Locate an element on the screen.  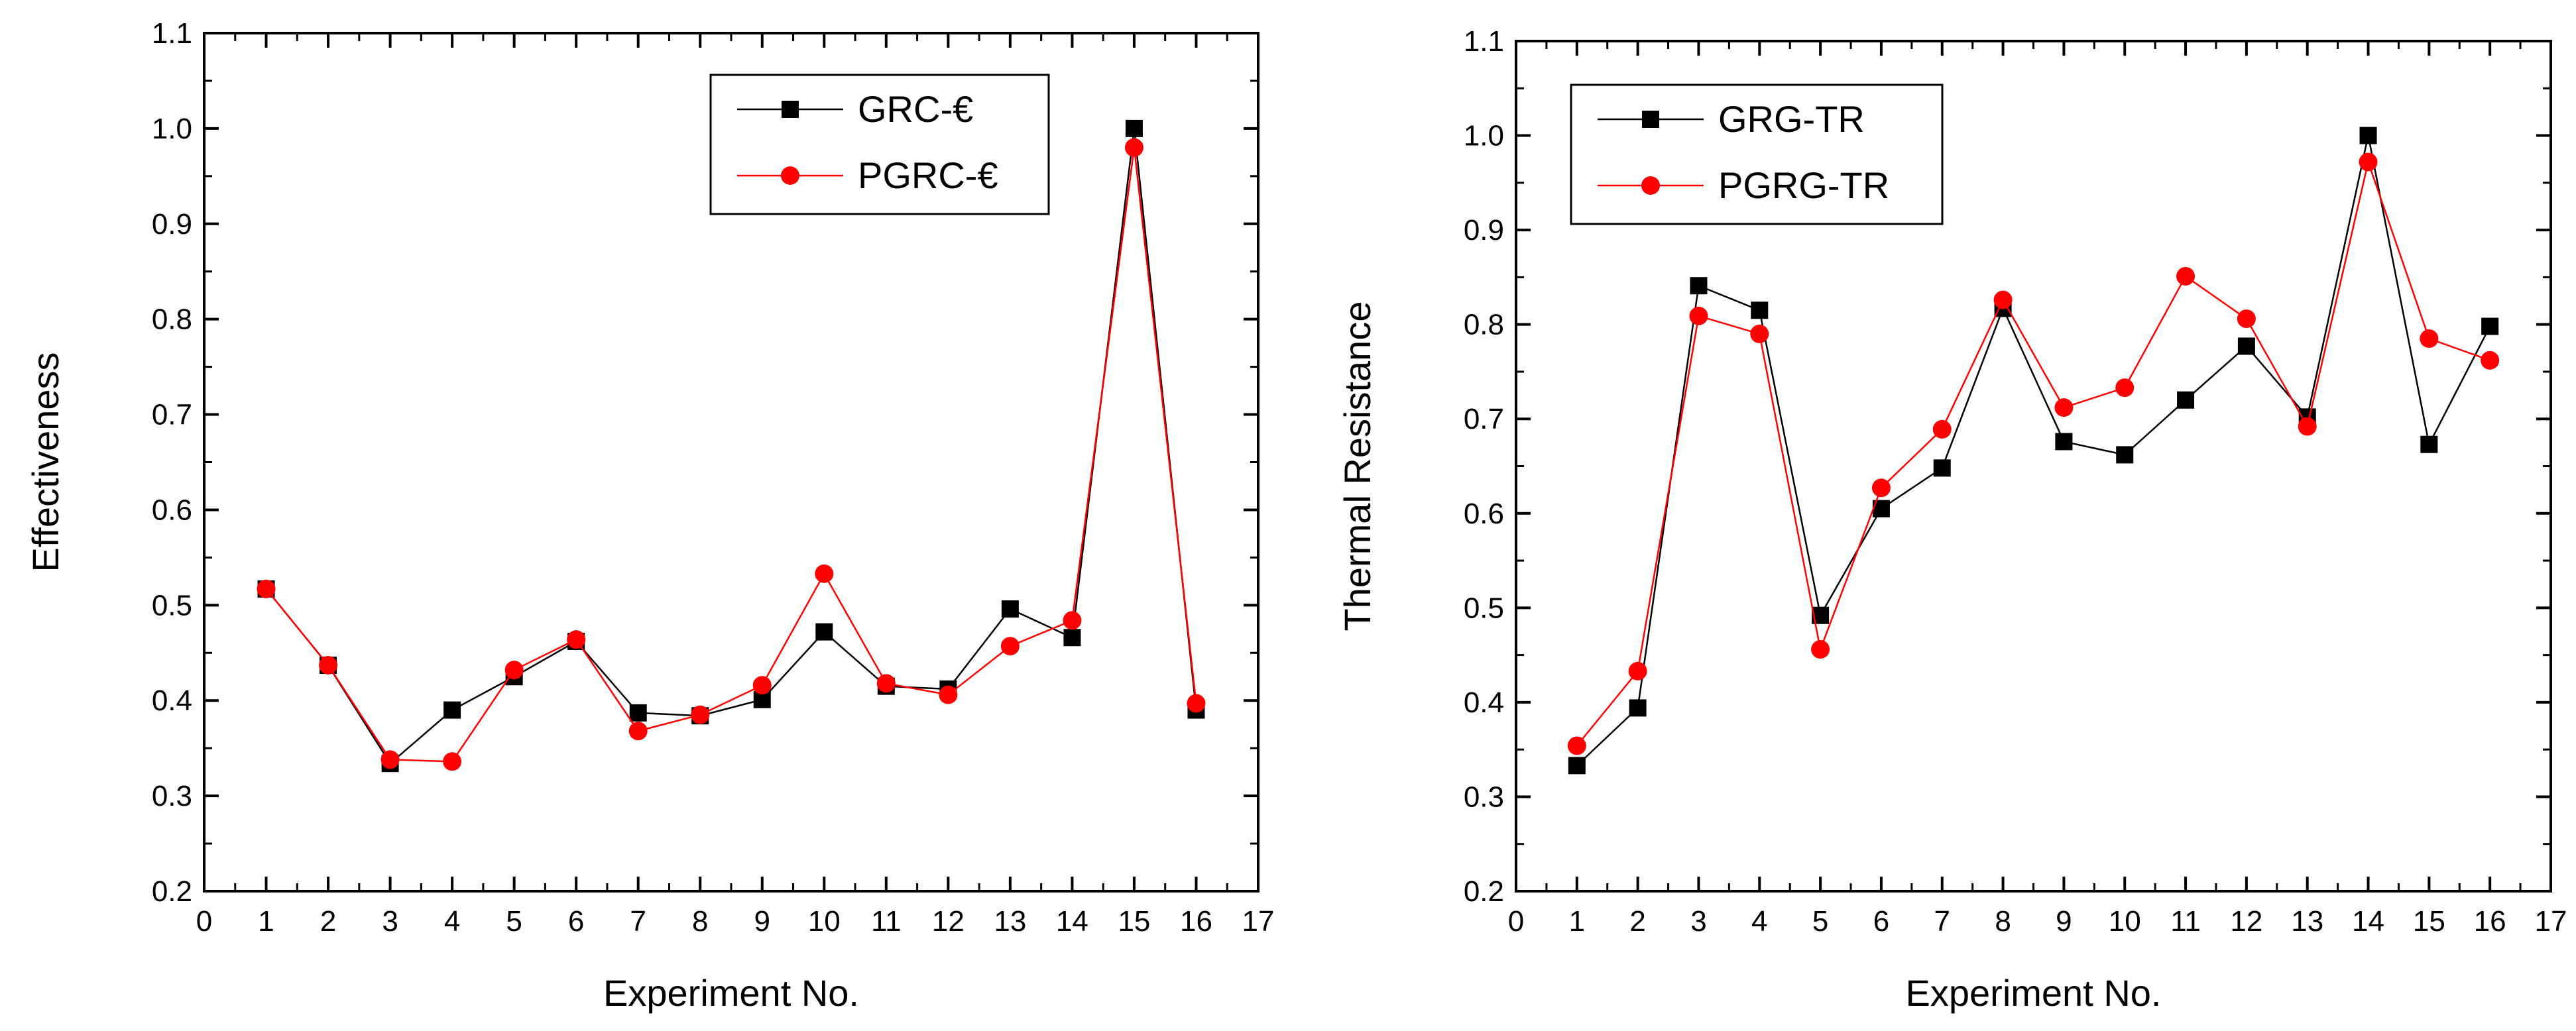
x-tick-label: 7 is located at coordinates (1942, 922).